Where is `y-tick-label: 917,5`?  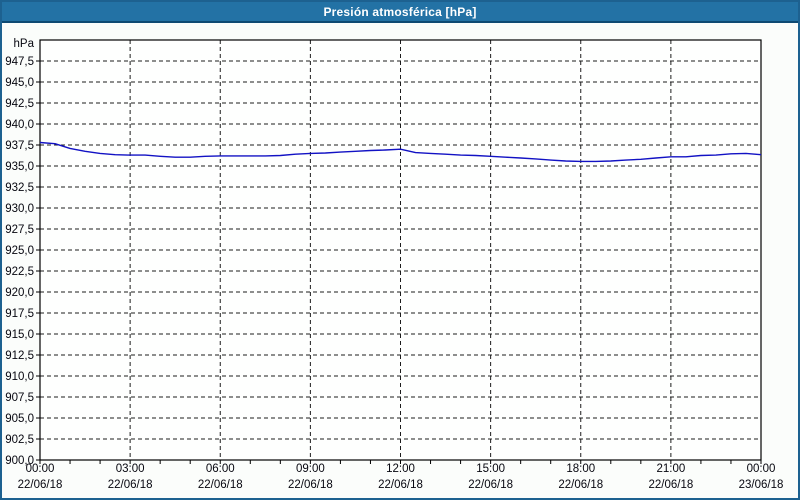
y-tick-label: 917,5 is located at coordinates (19, 314).